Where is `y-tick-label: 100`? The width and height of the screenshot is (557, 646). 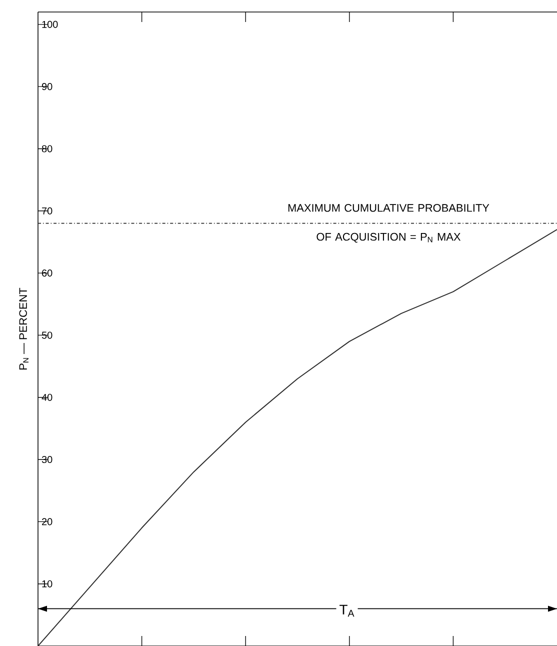 y-tick-label: 100 is located at coordinates (50, 24).